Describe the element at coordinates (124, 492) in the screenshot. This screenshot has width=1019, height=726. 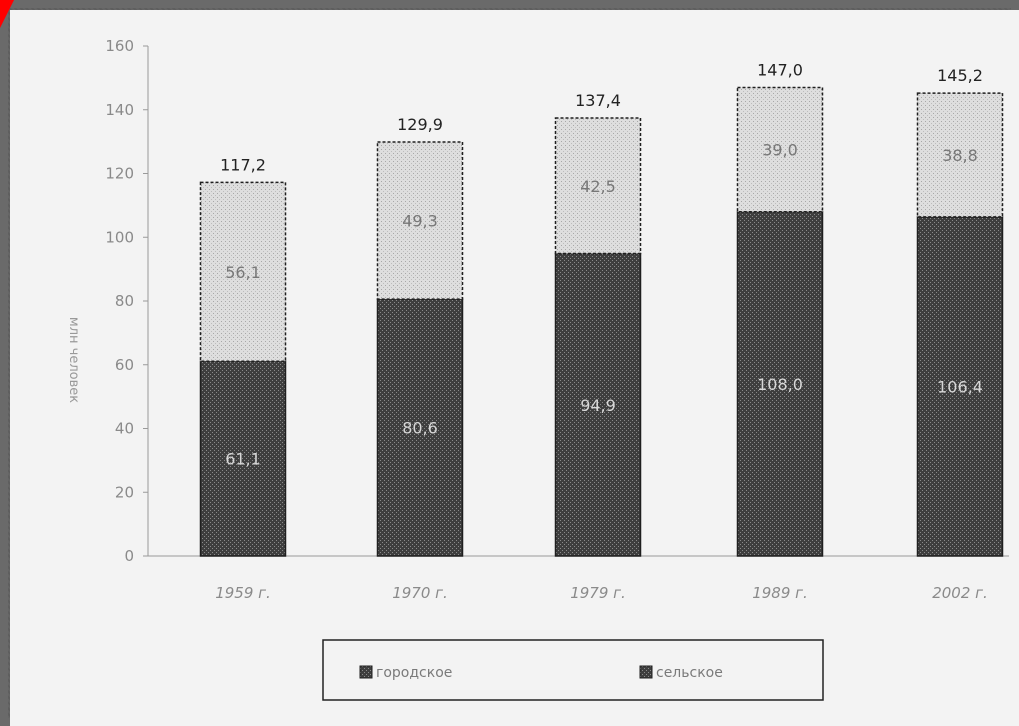
I see `y-tick-label: 20` at that location.